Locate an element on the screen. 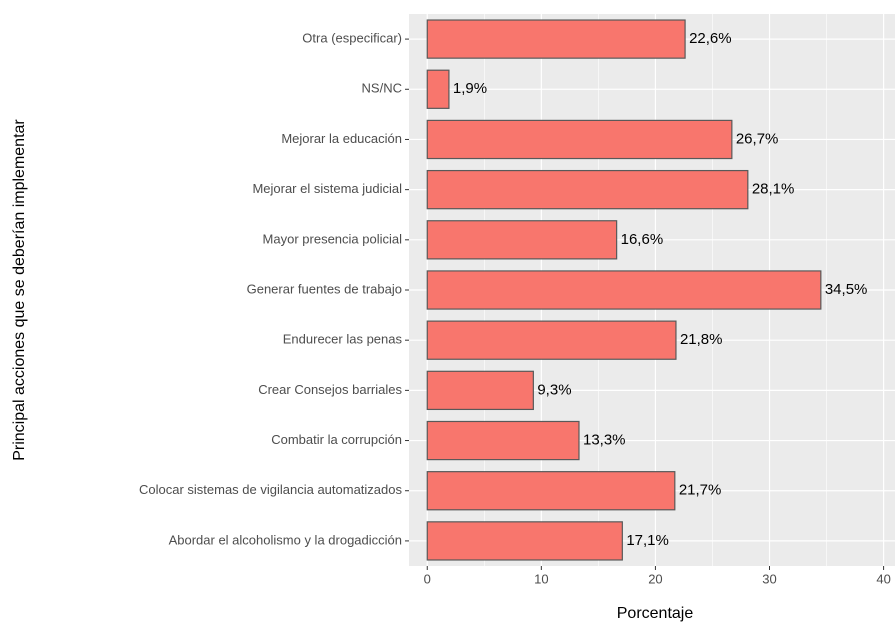  y-tick-label: NS/NC is located at coordinates (382, 88).